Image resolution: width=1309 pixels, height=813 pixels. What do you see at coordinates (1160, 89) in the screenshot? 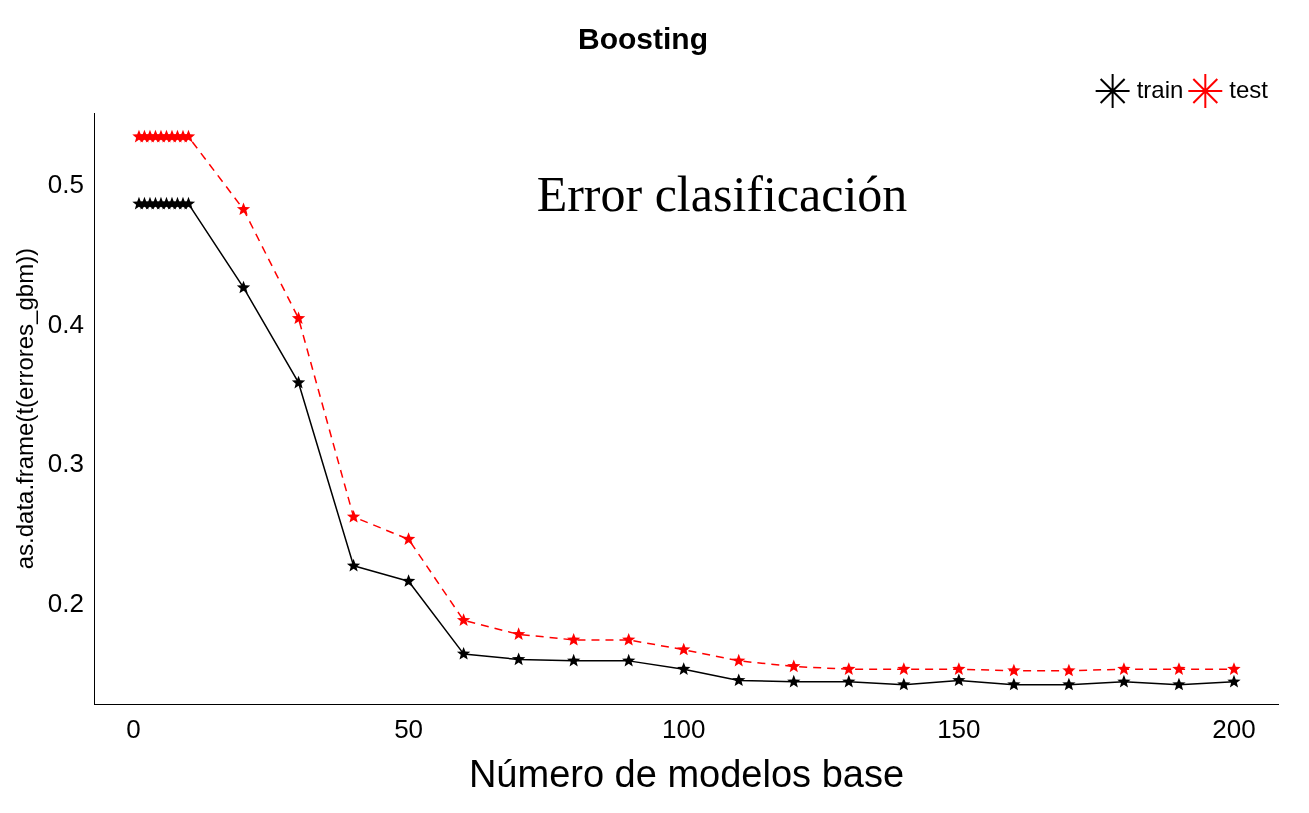
I see `legend-label: train` at bounding box center [1160, 89].